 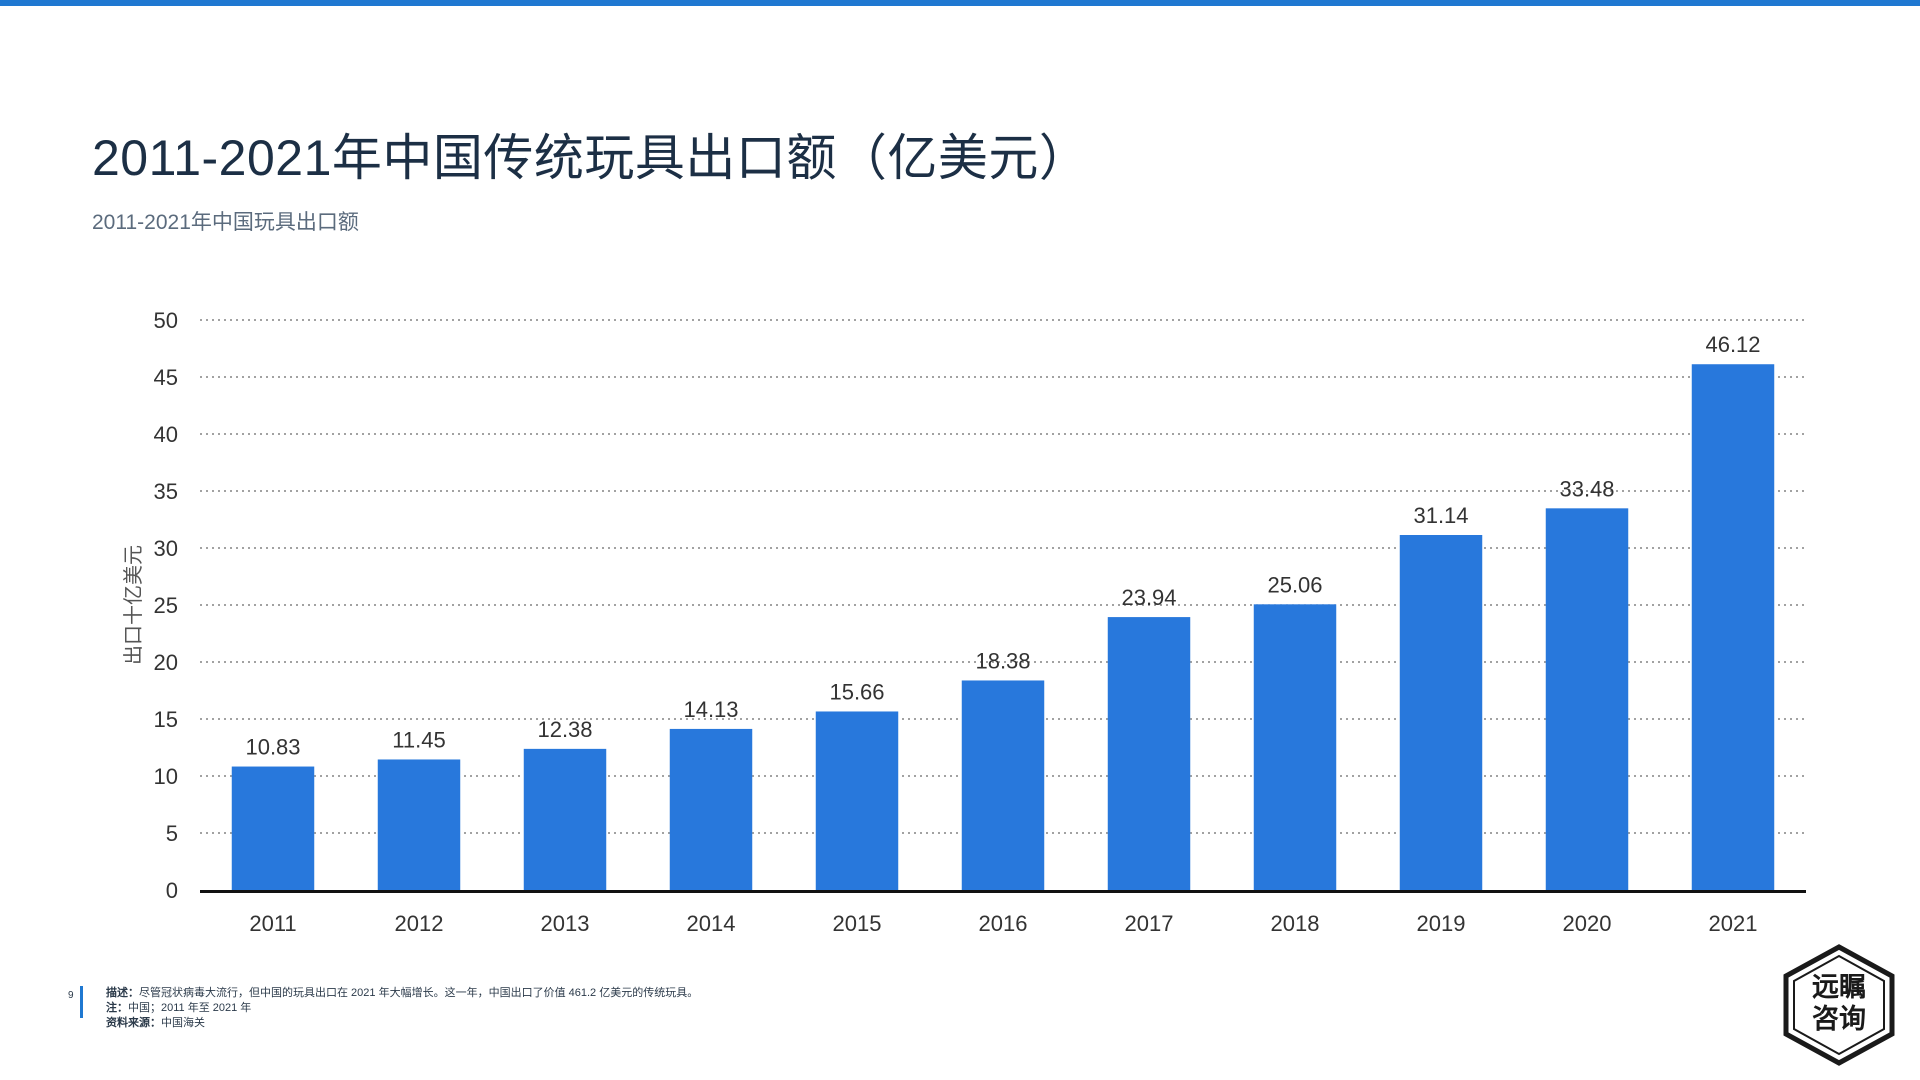 What do you see at coordinates (133, 1023) in the screenshot?
I see `source-label: 资料来源：` at bounding box center [133, 1023].